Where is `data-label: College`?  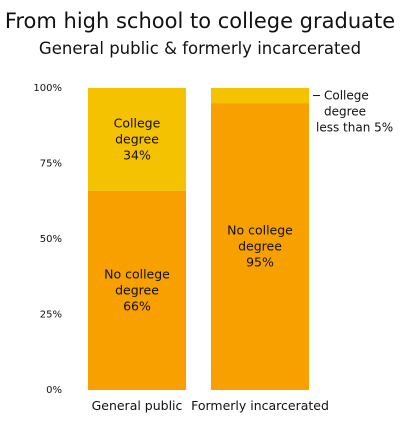 data-label: College is located at coordinates (137, 122).